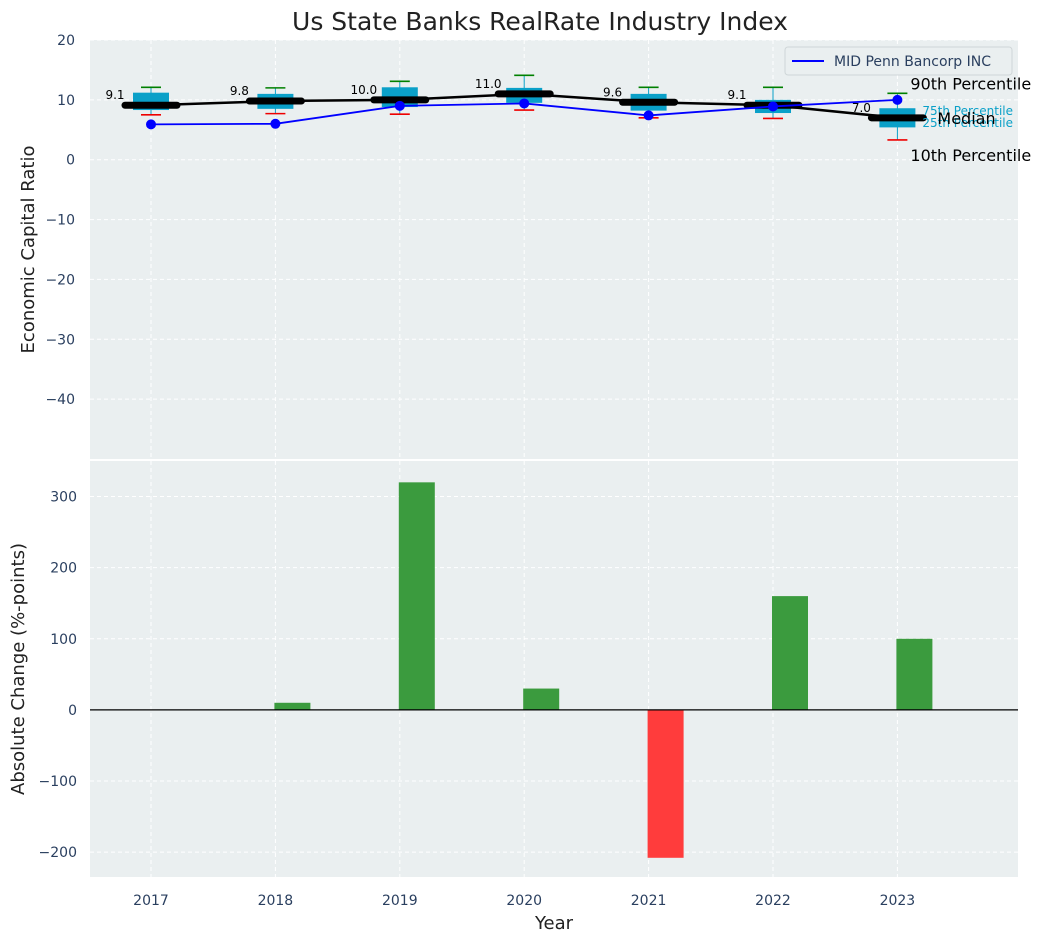 The width and height of the screenshot is (1044, 942). I want to click on annotation-p25: 25th Percentile, so click(967, 123).